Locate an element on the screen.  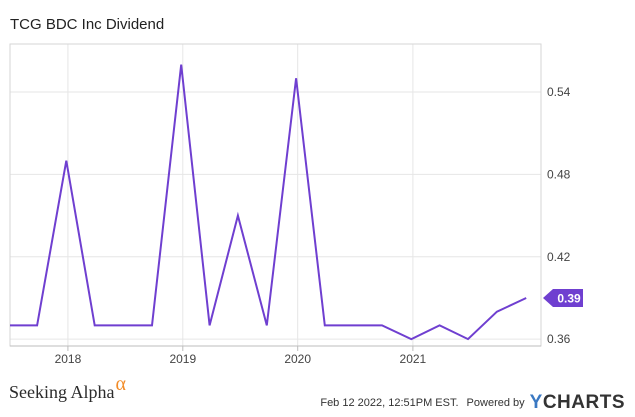
ycharts-logo: YCHARTS is located at coordinates (577, 402).